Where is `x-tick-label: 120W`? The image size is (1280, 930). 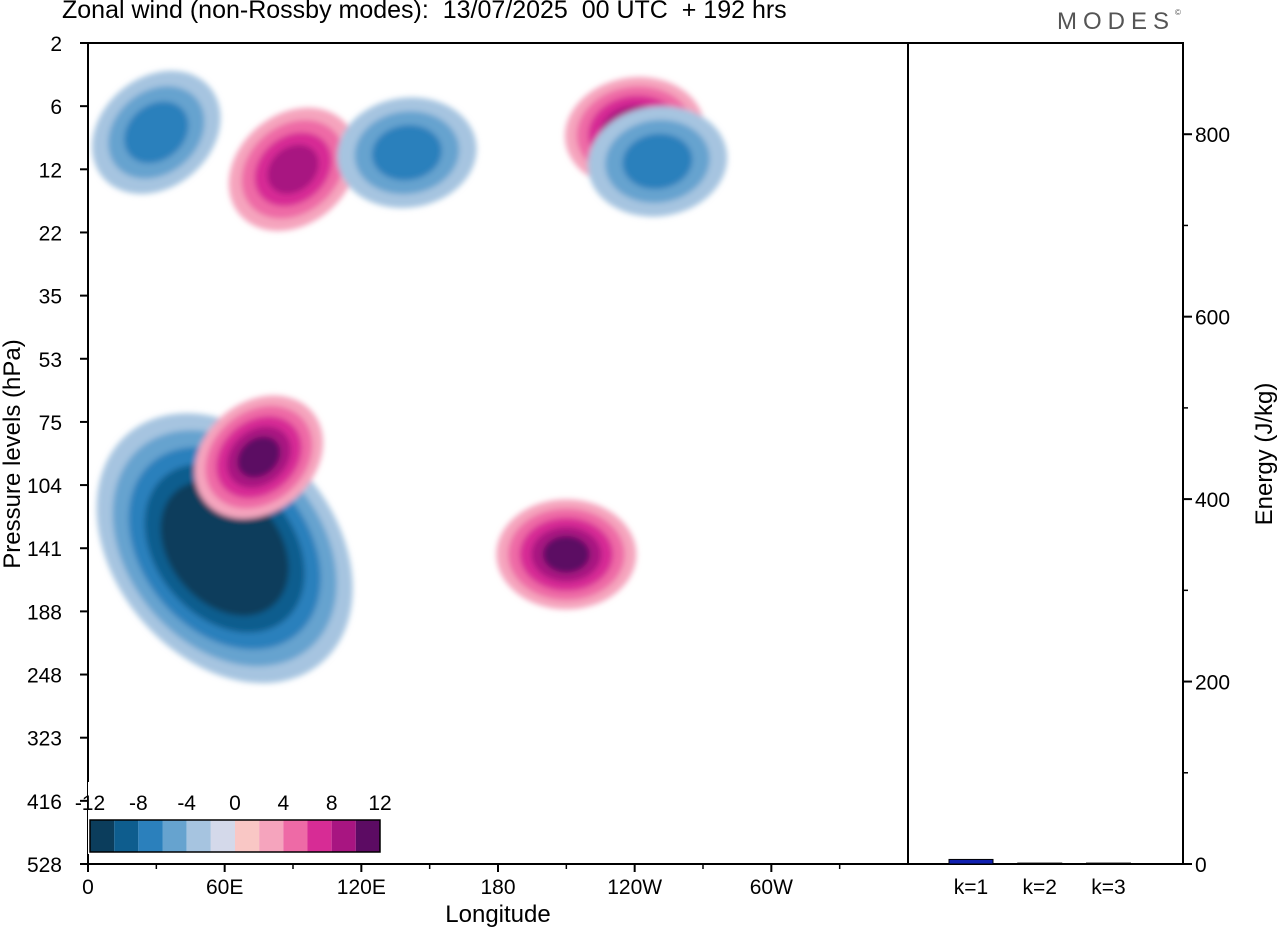
x-tick-label: 120W is located at coordinates (634, 887).